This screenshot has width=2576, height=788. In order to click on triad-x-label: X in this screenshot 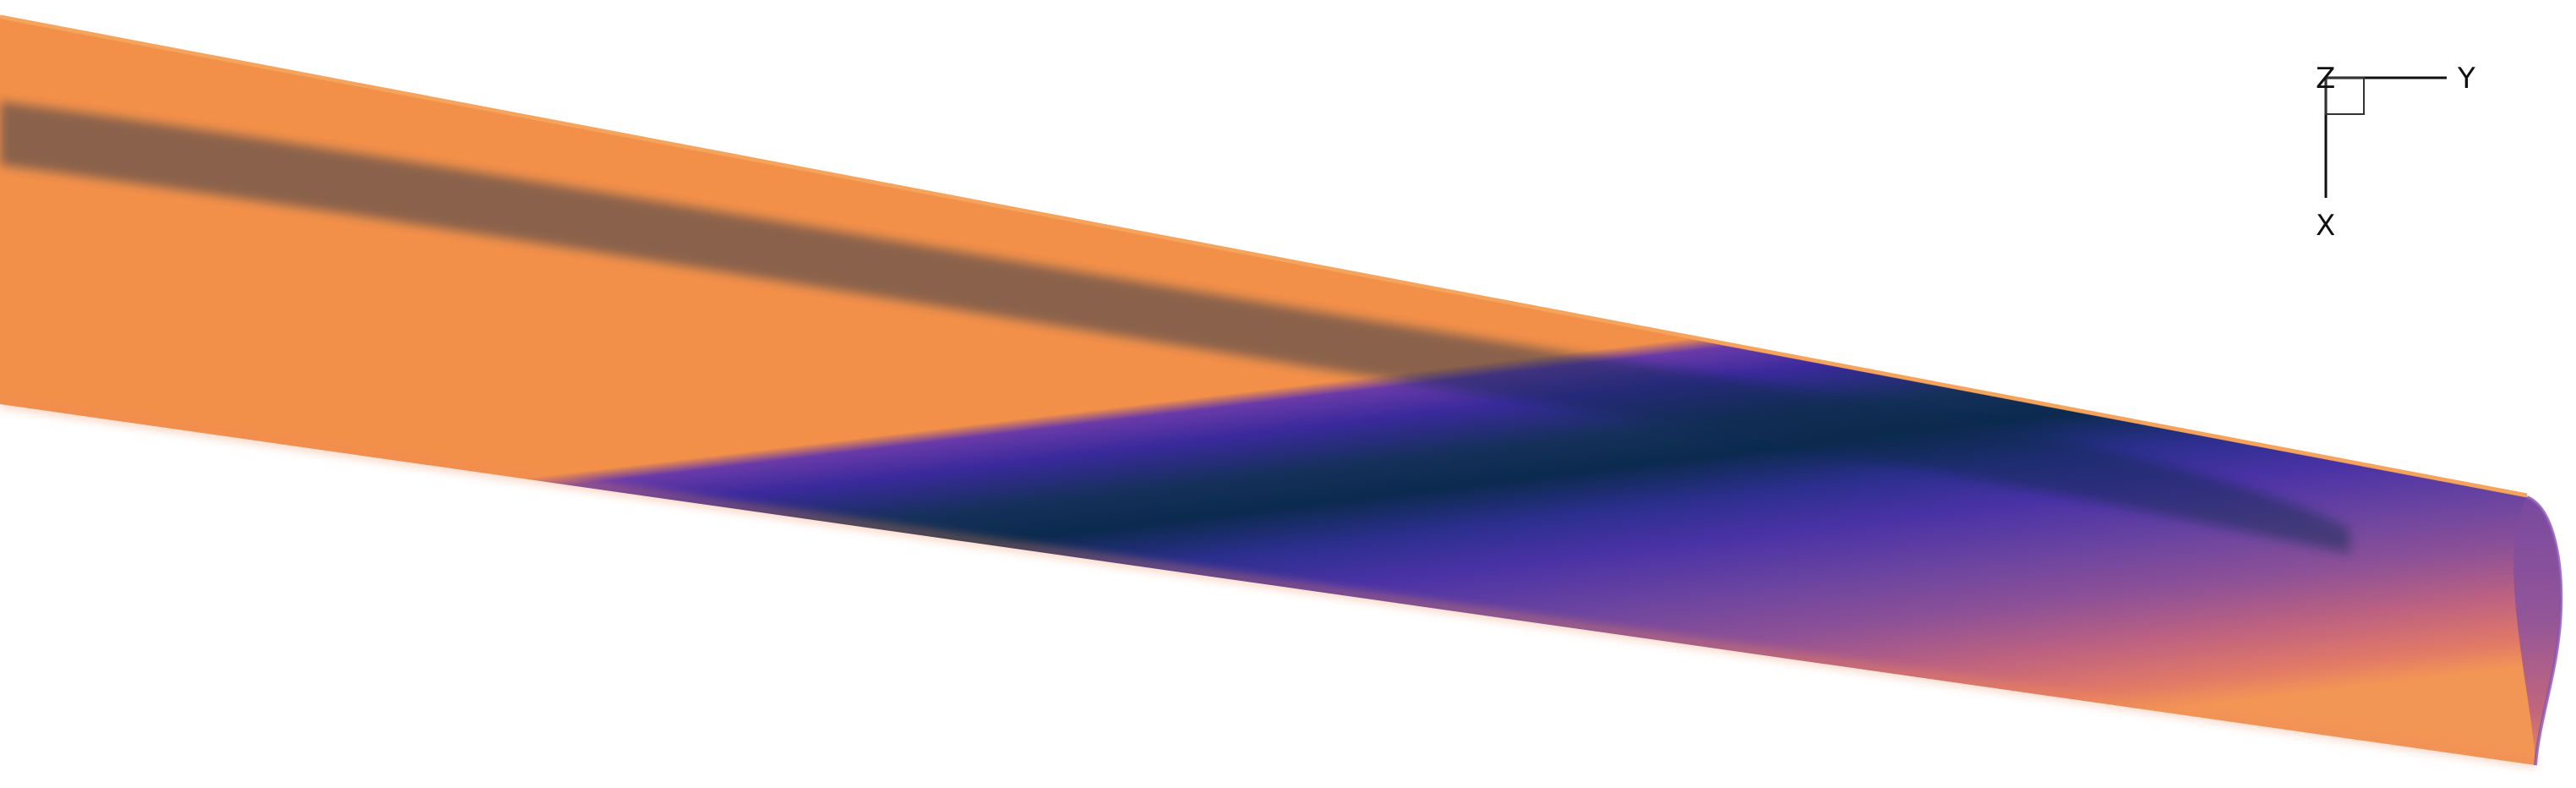, I will do `click(2325, 226)`.